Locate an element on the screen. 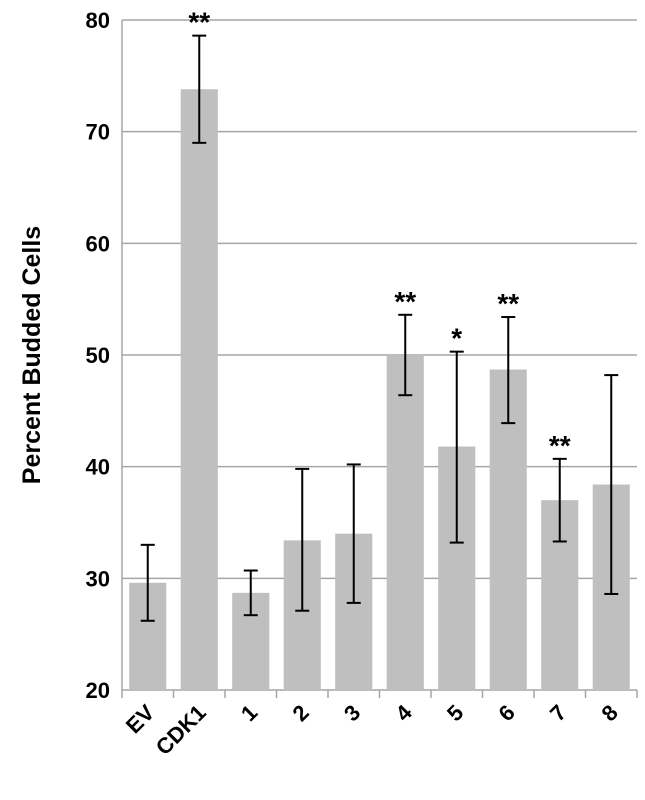  significance-label: * is located at coordinates (456, 338).